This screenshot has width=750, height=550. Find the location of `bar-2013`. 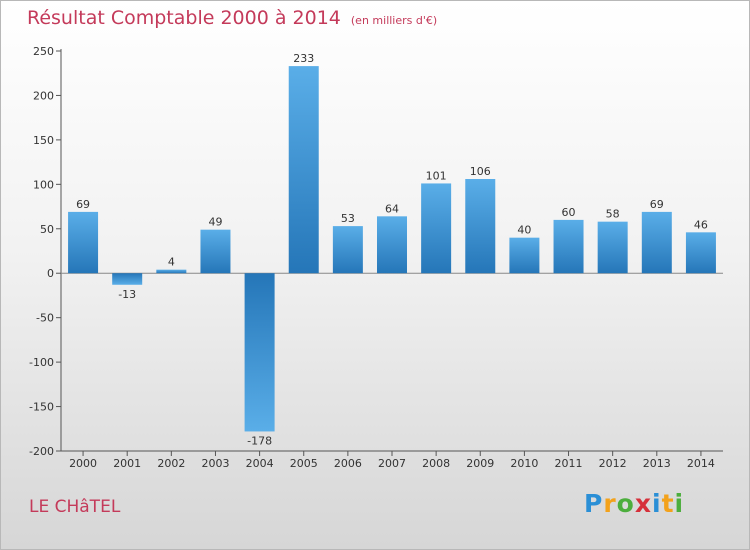

bar-2013 is located at coordinates (656, 242).